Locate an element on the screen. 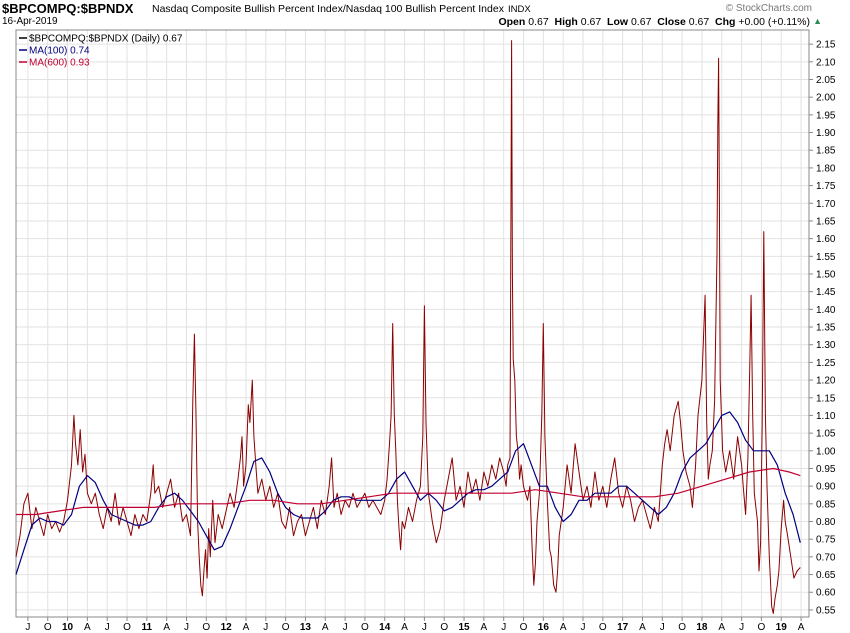  y-tick-label: 2.10 is located at coordinates (826, 62).